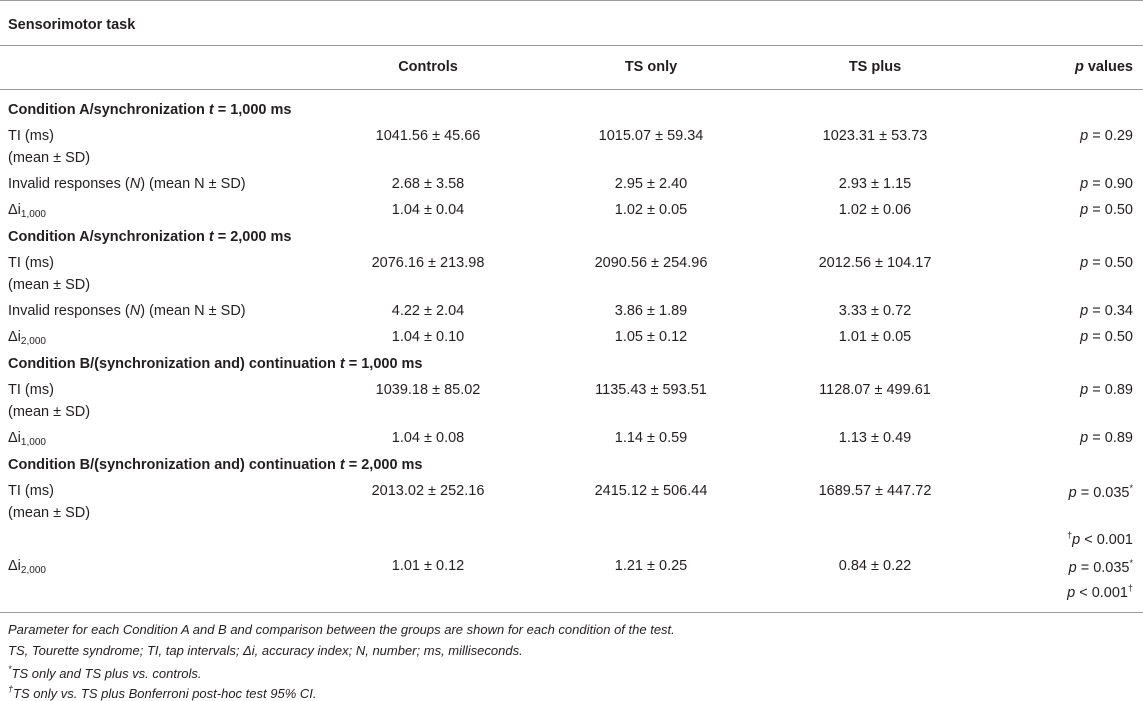 The image size is (1143, 701). Describe the element at coordinates (428, 210) in the screenshot. I see `cell-controls: 1.04 ± 0.04` at that location.